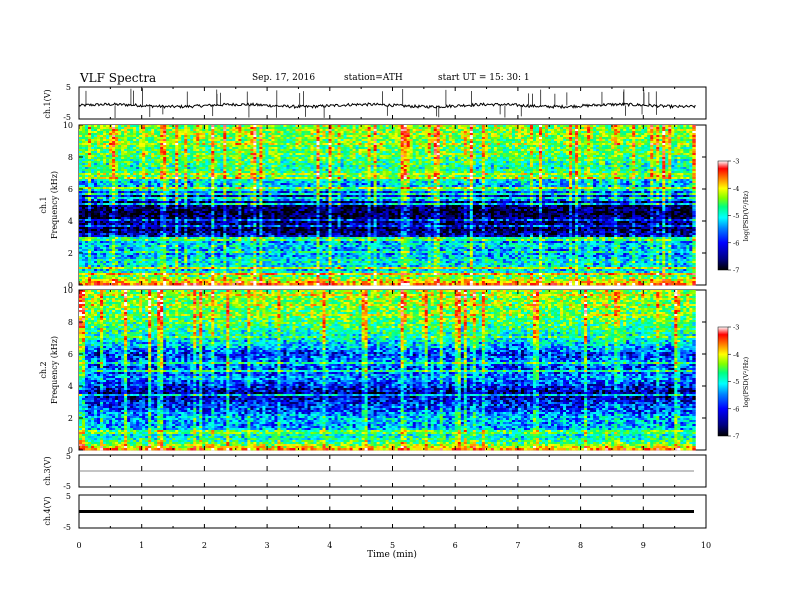  Describe the element at coordinates (283, 78) in the screenshot. I see `date-label: Sep. 17, 2016` at that location.